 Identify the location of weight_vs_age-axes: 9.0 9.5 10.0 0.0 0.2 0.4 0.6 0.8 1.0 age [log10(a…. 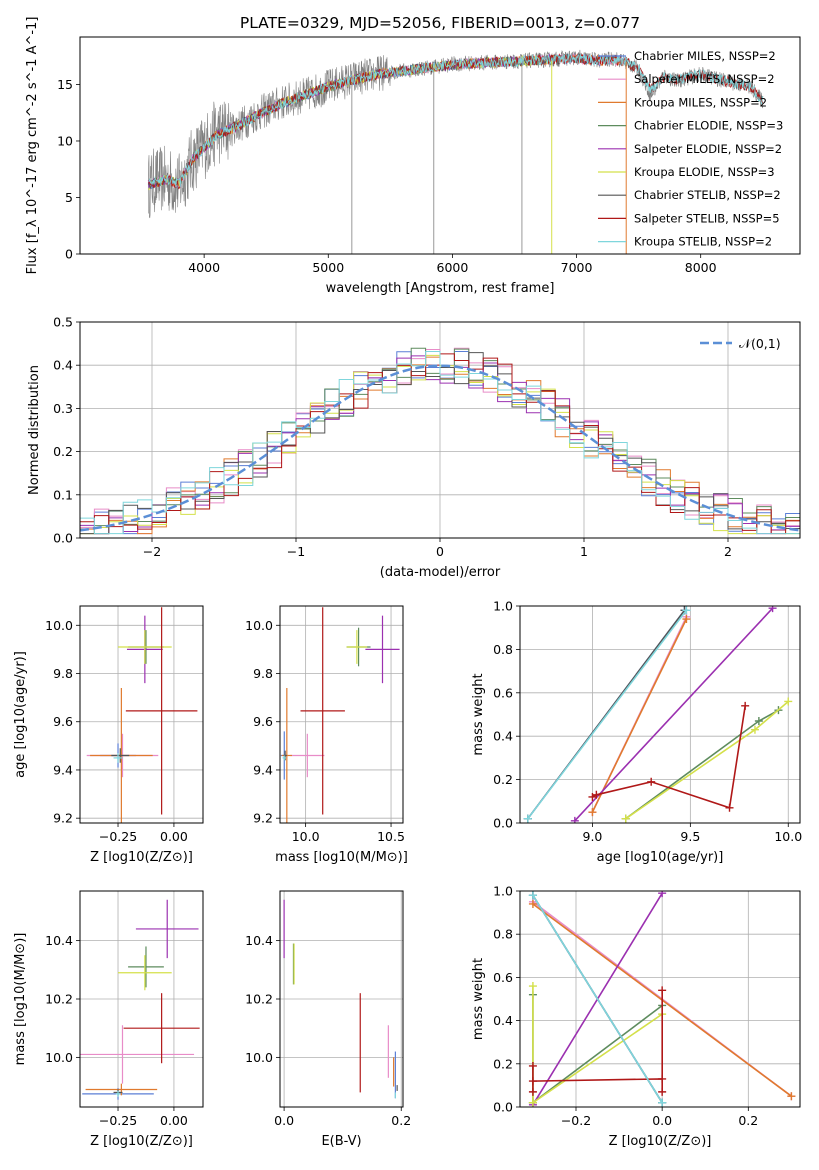
(636, 732).